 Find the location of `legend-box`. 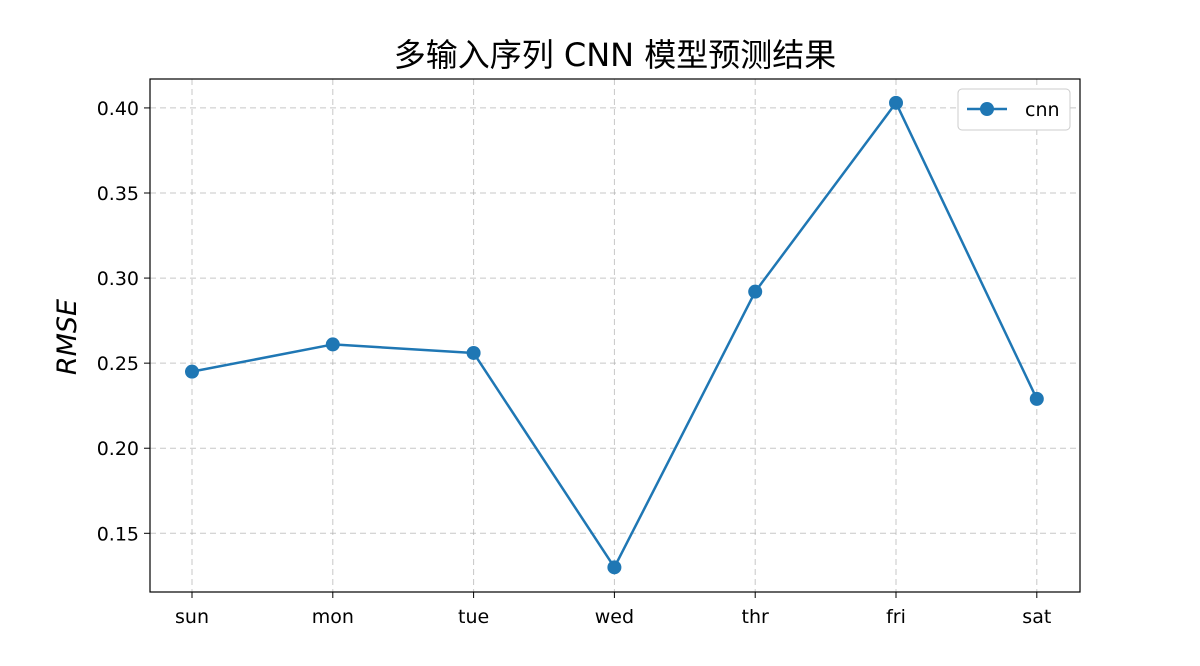

legend-box is located at coordinates (1014, 109).